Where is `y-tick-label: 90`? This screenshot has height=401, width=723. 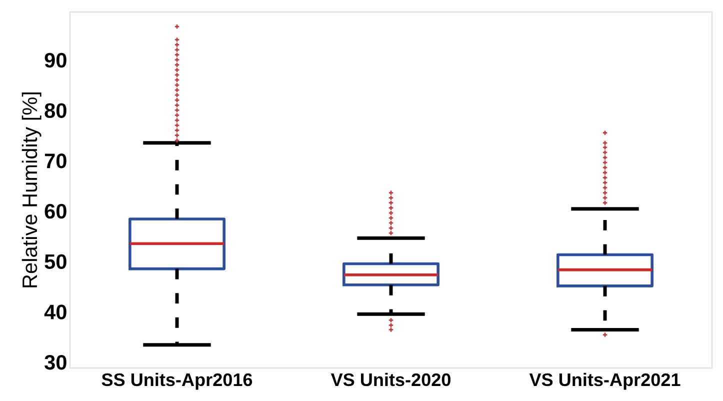 y-tick-label: 90 is located at coordinates (55, 60).